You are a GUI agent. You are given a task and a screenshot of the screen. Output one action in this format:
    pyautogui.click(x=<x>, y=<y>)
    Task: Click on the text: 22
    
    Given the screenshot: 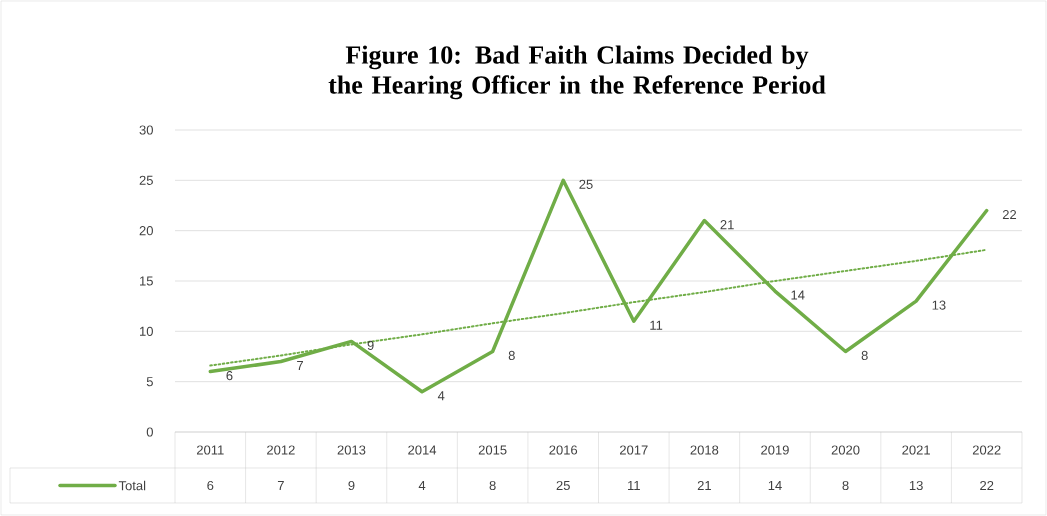 What is the action you would take?
    pyautogui.click(x=1009, y=214)
    